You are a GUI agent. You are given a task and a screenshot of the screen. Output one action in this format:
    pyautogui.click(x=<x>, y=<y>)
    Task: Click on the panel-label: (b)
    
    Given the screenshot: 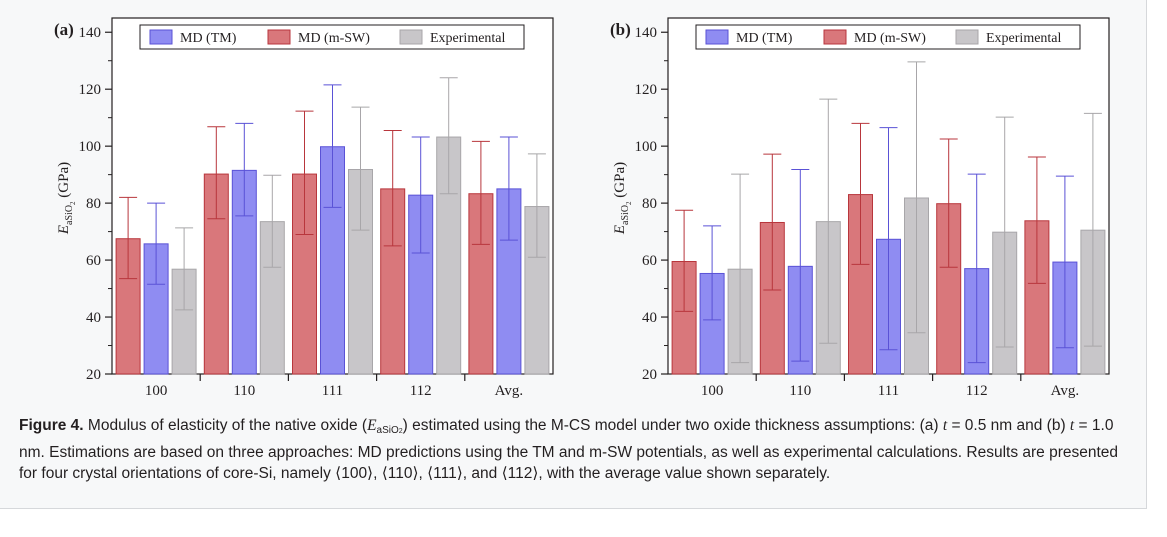 What is the action you would take?
    pyautogui.click(x=620, y=29)
    